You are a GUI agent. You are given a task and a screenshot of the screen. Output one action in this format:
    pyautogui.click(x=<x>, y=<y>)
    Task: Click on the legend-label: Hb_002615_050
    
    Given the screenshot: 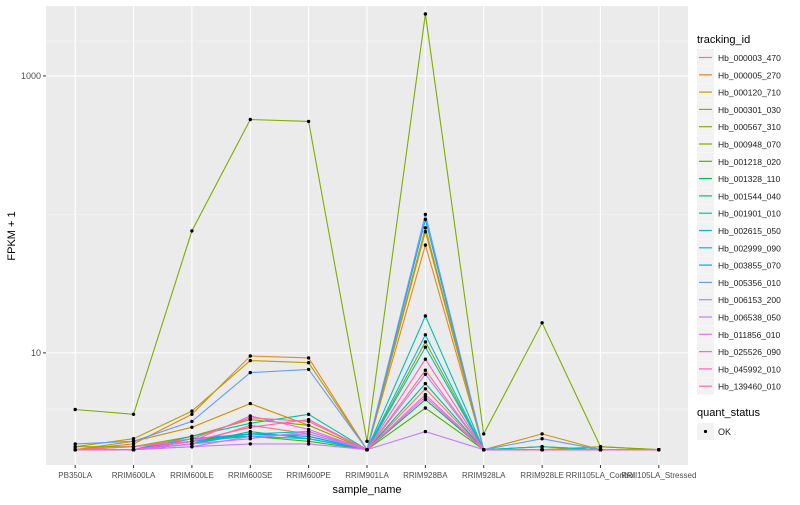 What is the action you would take?
    pyautogui.click(x=749, y=231)
    